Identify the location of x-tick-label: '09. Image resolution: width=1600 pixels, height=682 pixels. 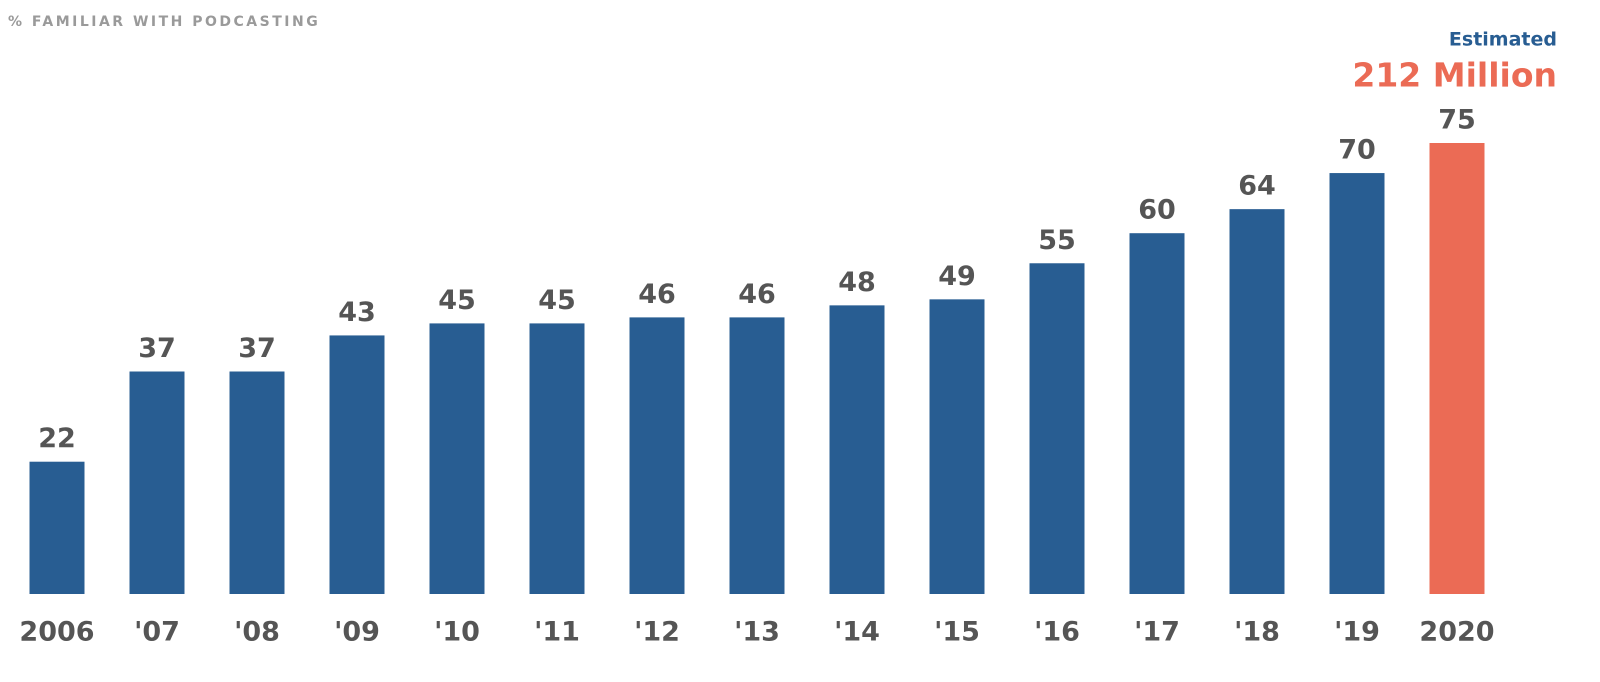
(357, 632).